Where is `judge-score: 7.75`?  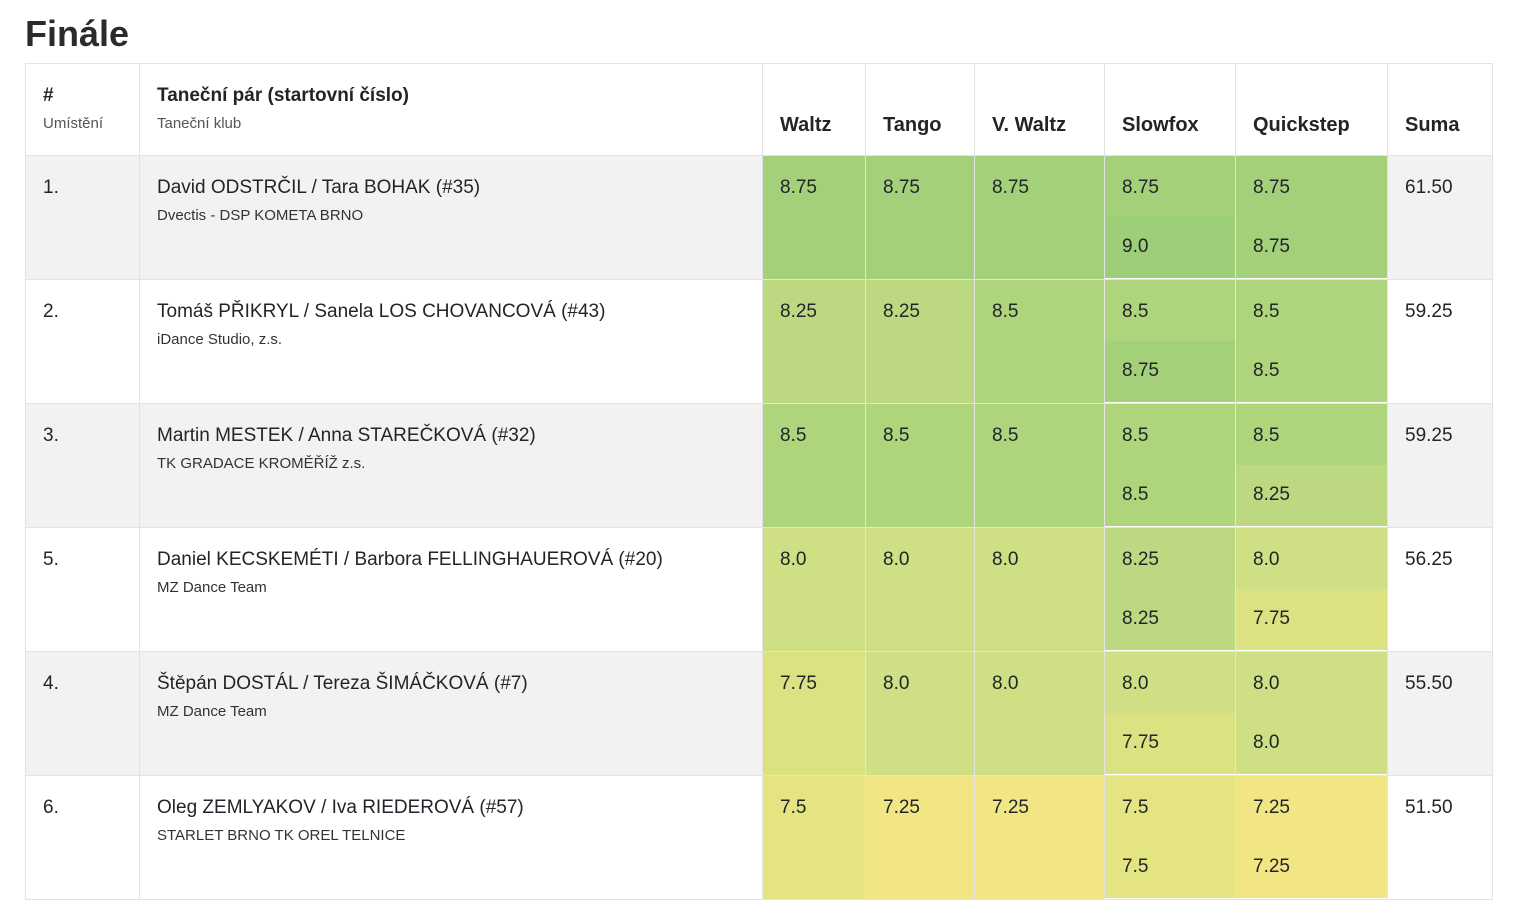
judge-score: 7.75 is located at coordinates (1170, 743).